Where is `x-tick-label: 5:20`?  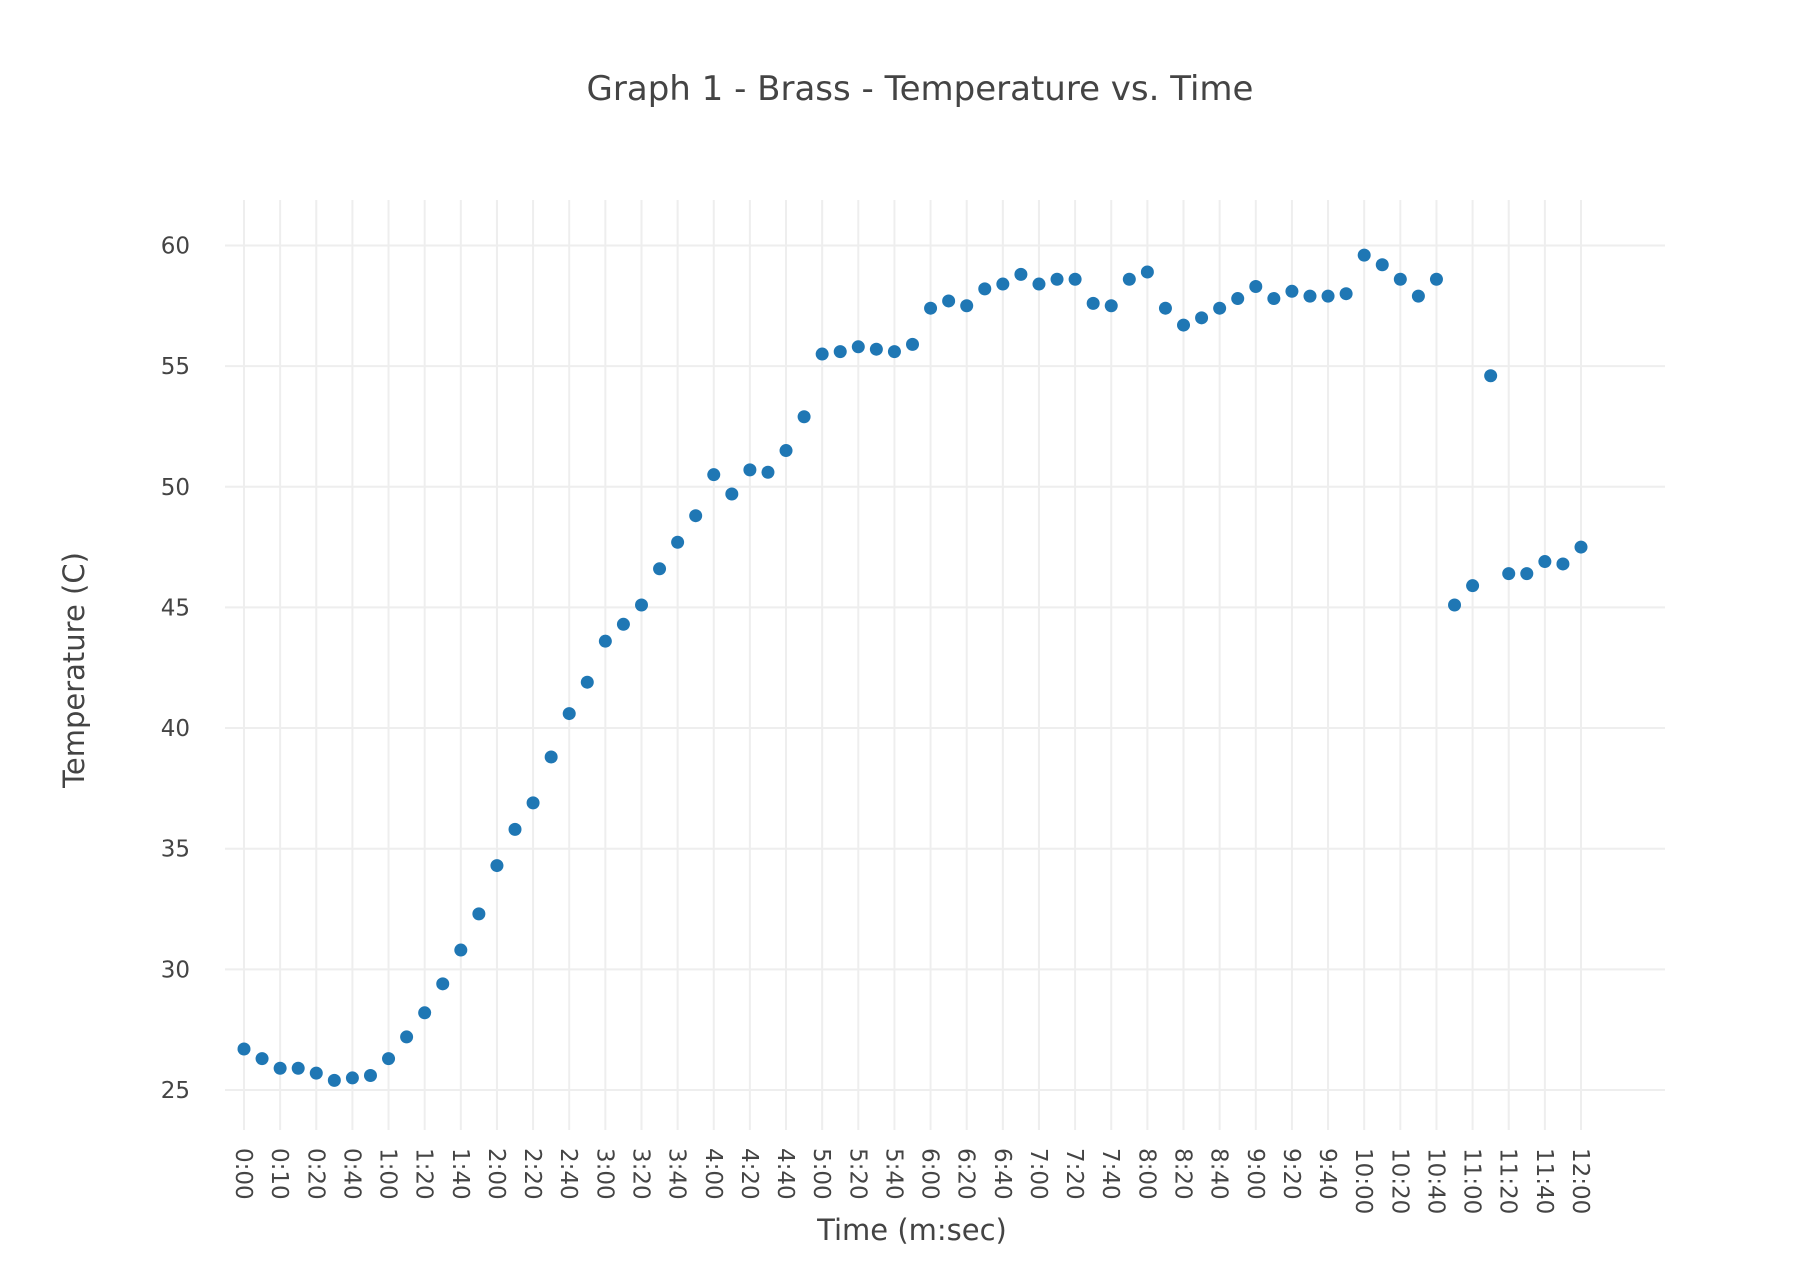 x-tick-label: 5:20 is located at coordinates (857, 1174).